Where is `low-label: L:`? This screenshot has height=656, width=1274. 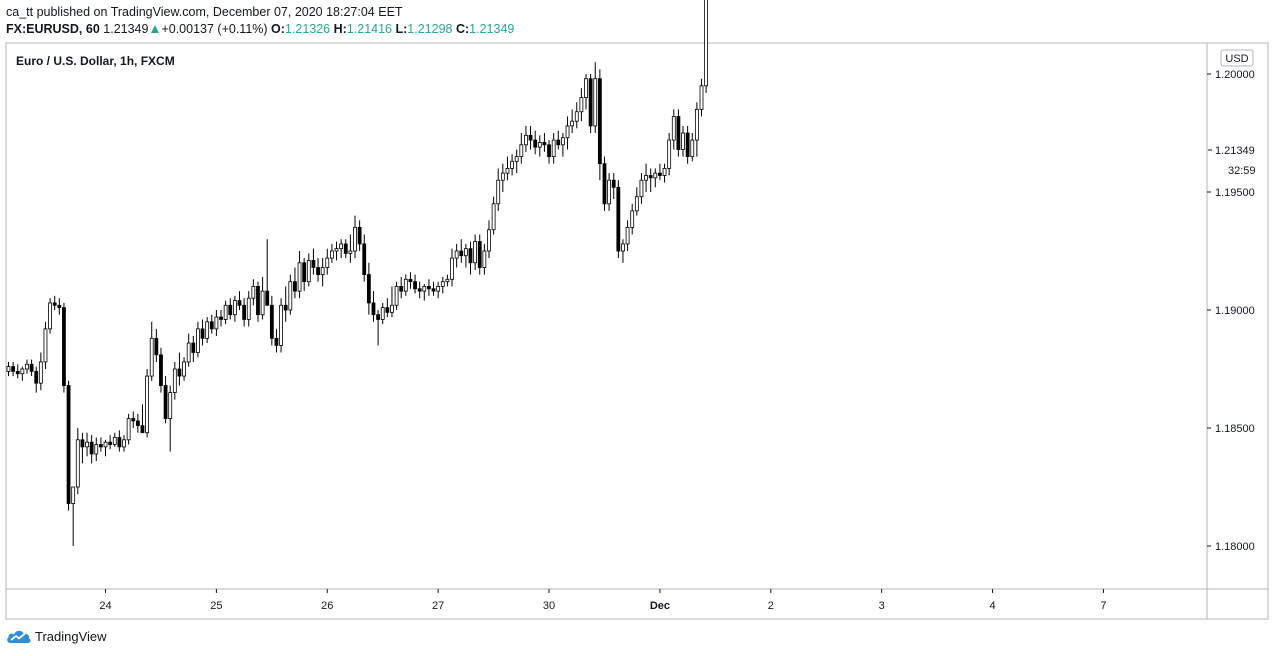 low-label: L: is located at coordinates (401, 29).